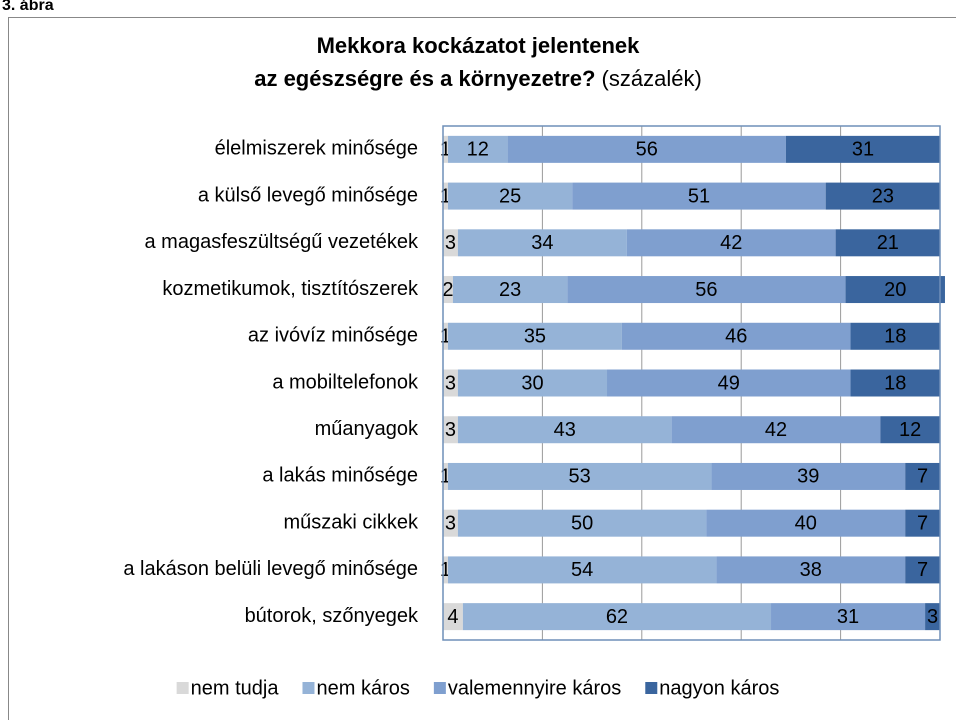 The height and width of the screenshot is (720, 956). Describe the element at coordinates (28, 7) in the screenshot. I see `caption: 3. ábra` at that location.